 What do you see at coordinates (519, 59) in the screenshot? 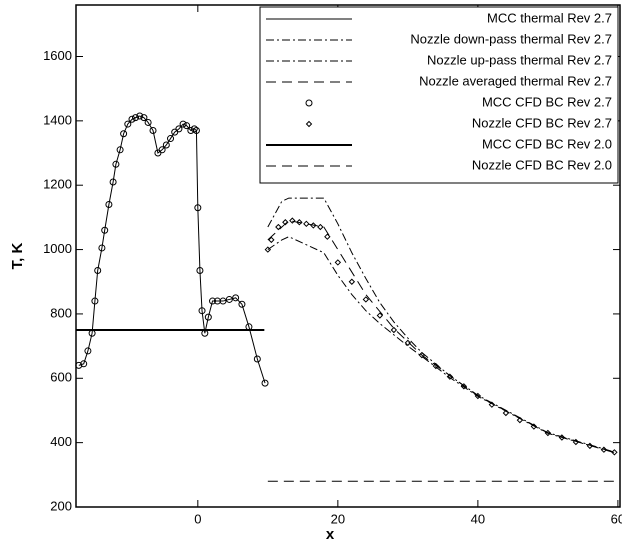
I see `legend-label: Nozzle up-pass thermal Rev 2.7` at bounding box center [519, 59].